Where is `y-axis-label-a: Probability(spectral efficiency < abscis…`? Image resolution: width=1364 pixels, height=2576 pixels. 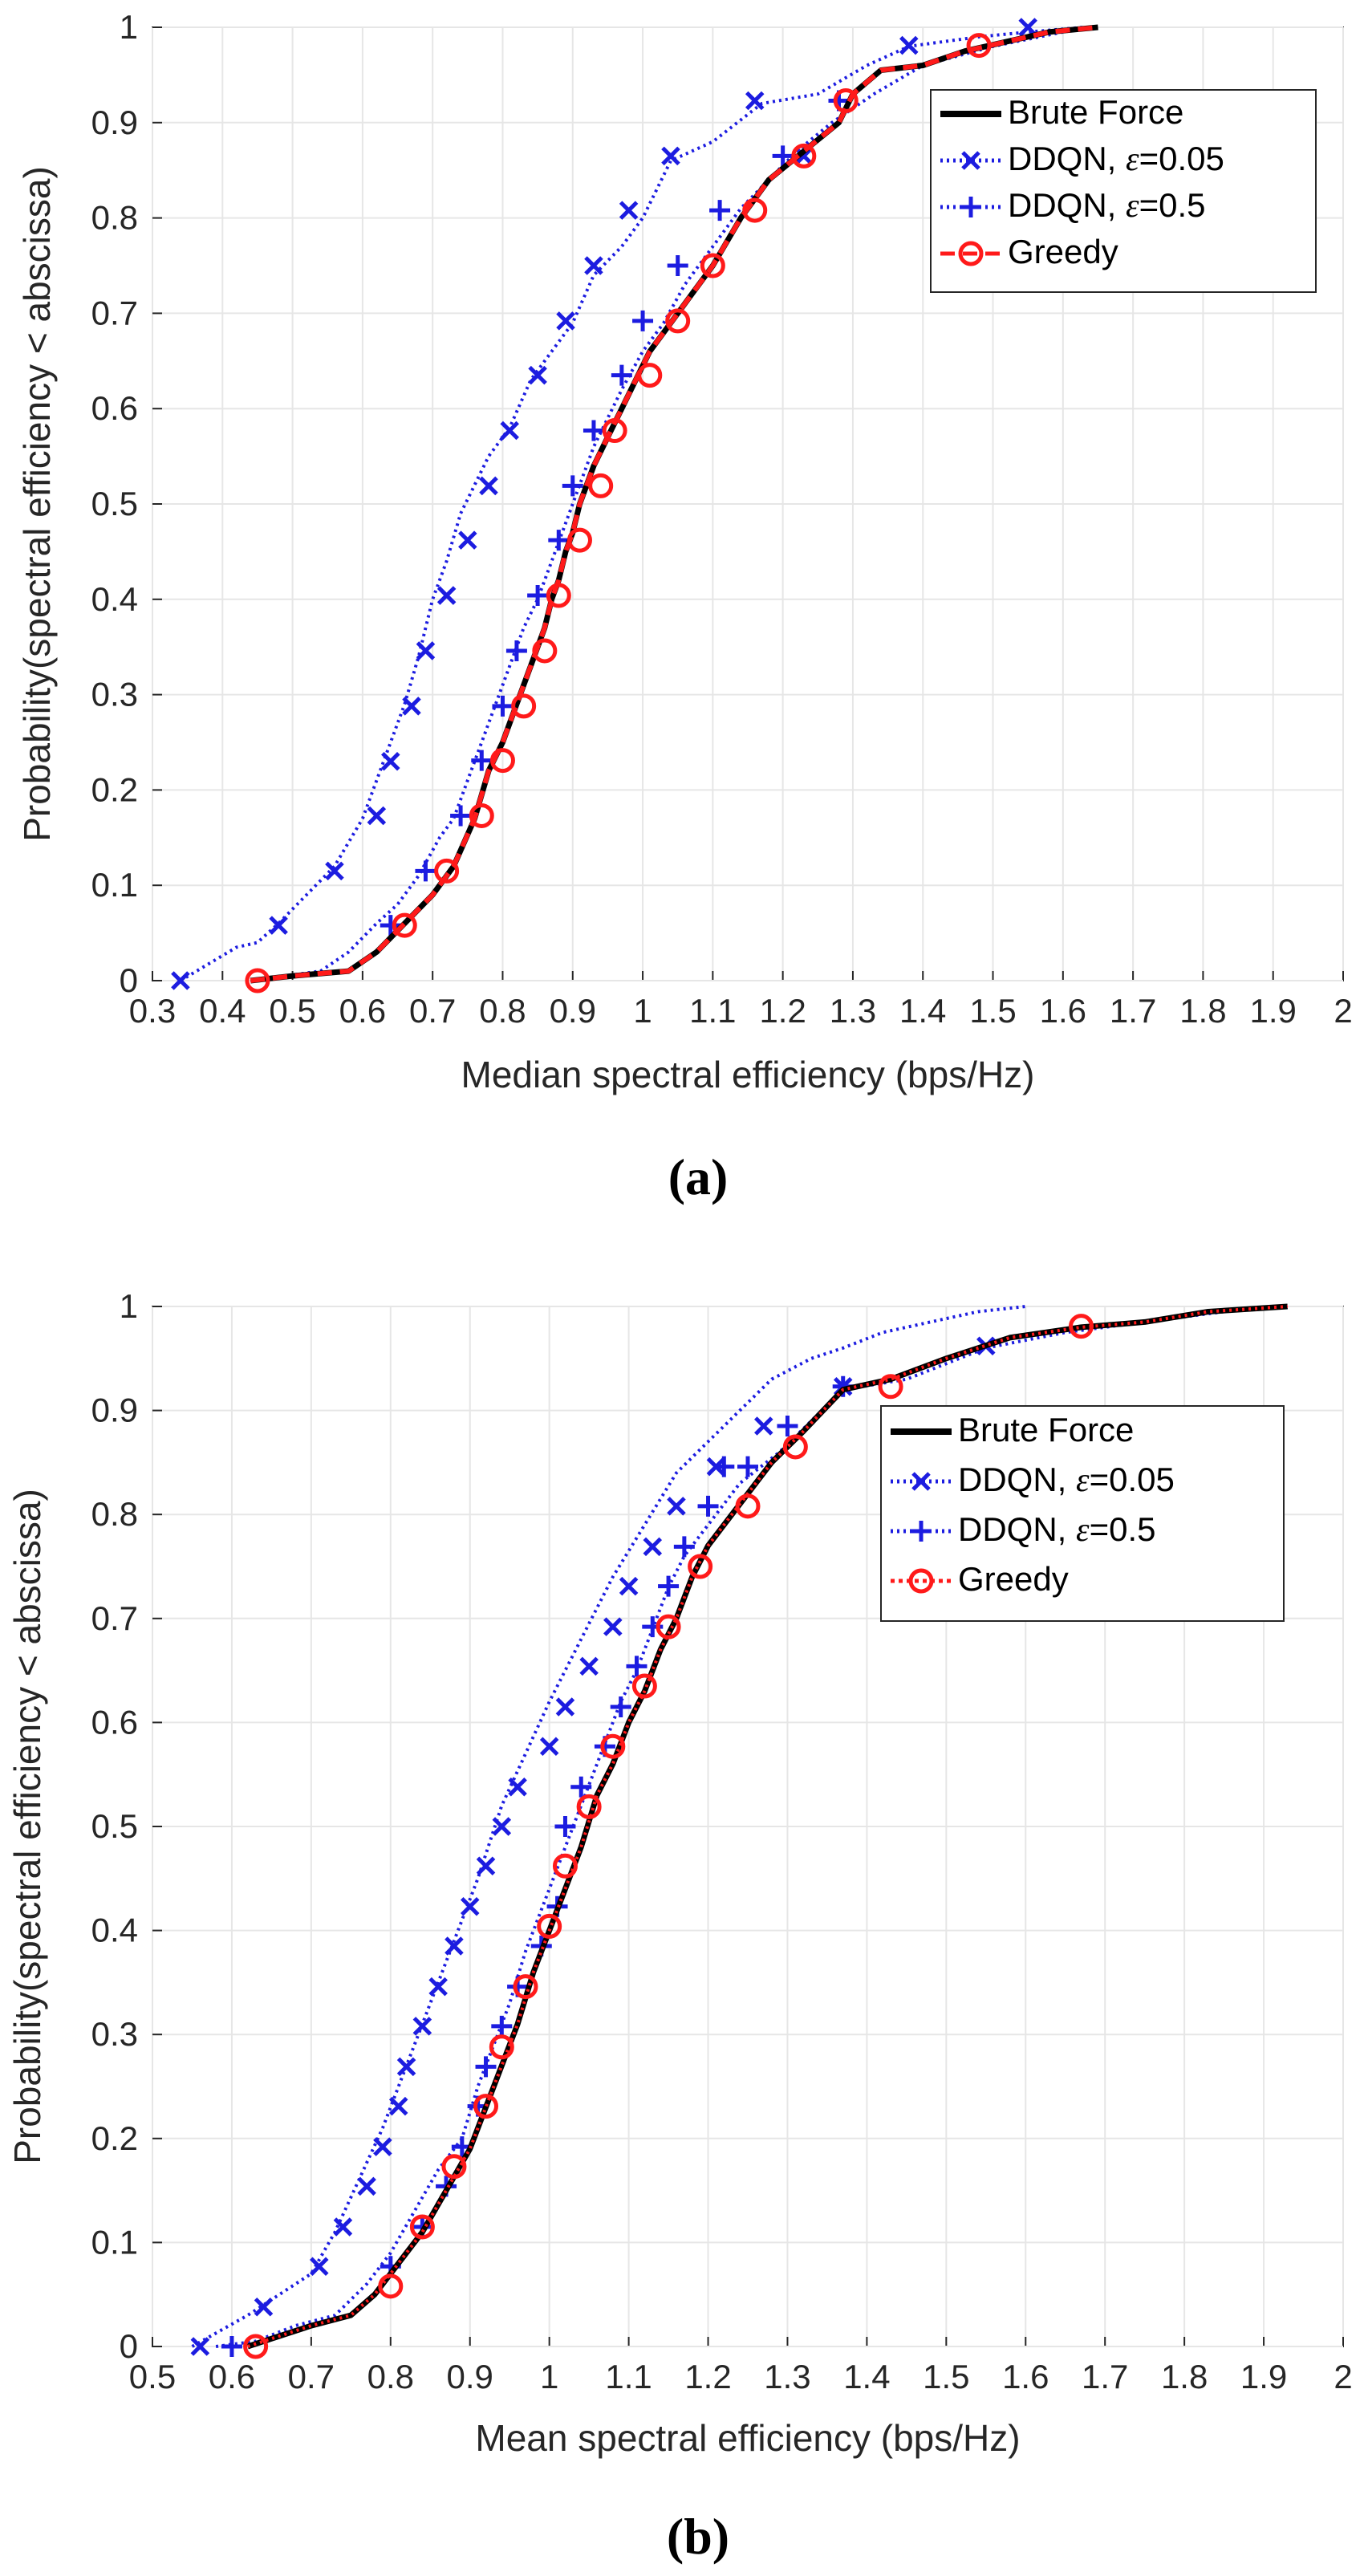 y-axis-label-a: Probability(spectral efficiency < abscis… is located at coordinates (37, 504).